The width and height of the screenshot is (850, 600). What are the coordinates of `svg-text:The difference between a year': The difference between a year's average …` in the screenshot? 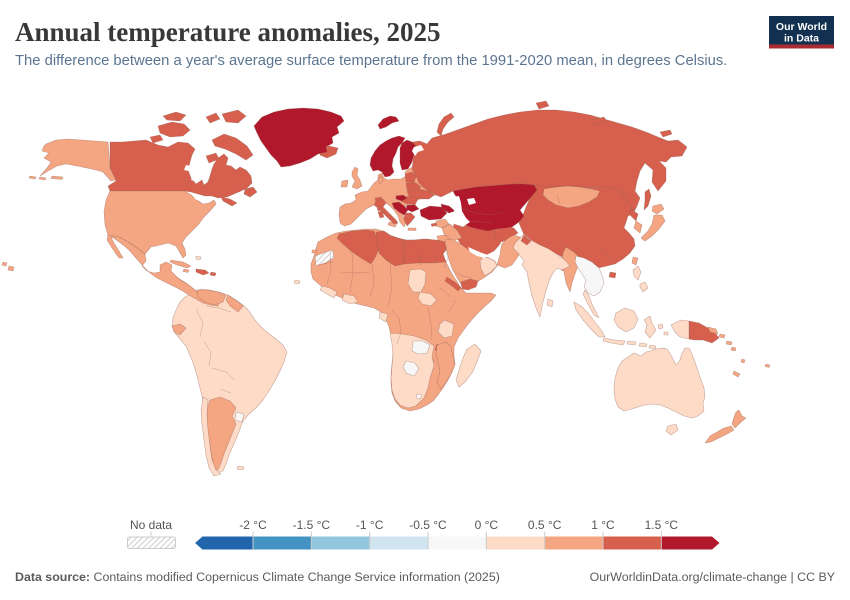 It's located at (371, 61).